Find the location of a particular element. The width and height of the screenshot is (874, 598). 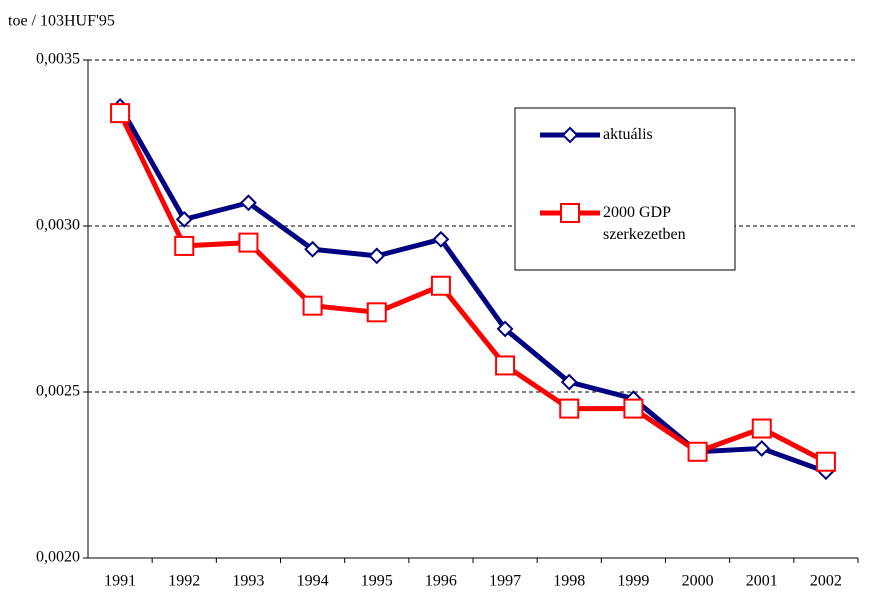

x-tick-label: 1991 is located at coordinates (120, 581).